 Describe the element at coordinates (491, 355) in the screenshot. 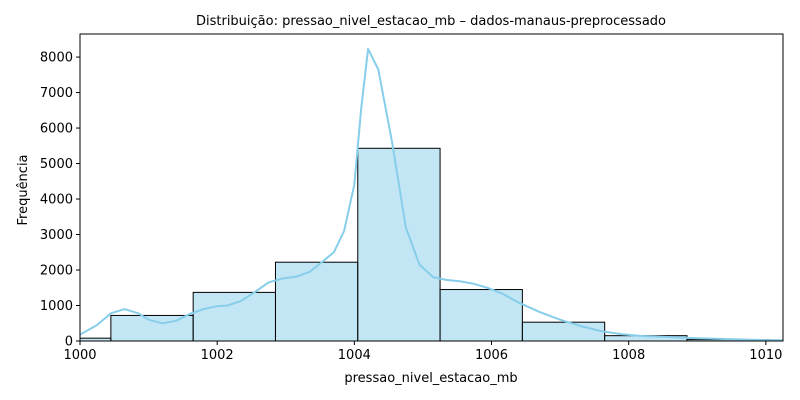

I see `x-tick-label: 1006` at that location.